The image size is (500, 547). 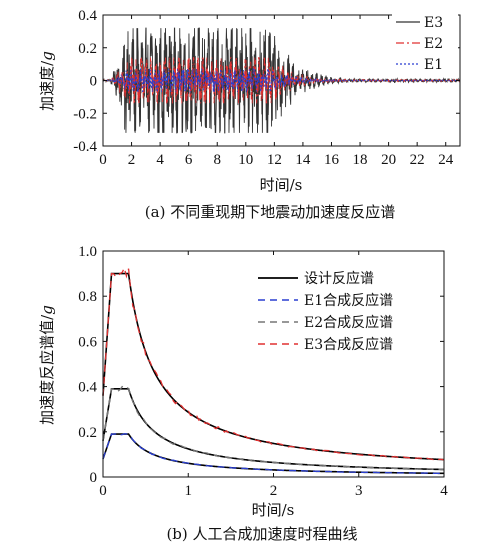 I want to click on panel-a-ytick-label: -0.2, so click(x=85, y=114).